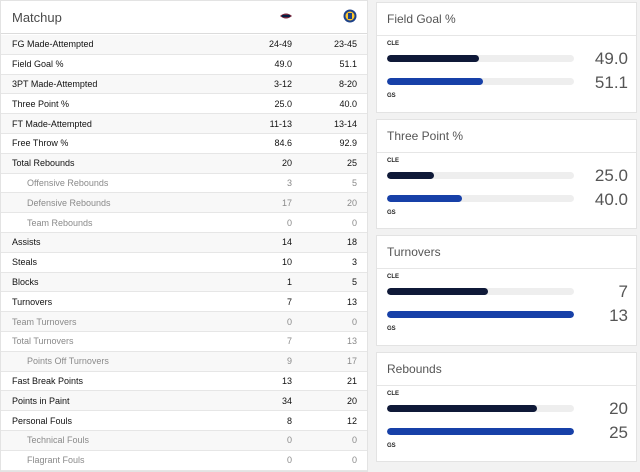  What do you see at coordinates (289, 420) in the screenshot?
I see `cle-value: 8` at bounding box center [289, 420].